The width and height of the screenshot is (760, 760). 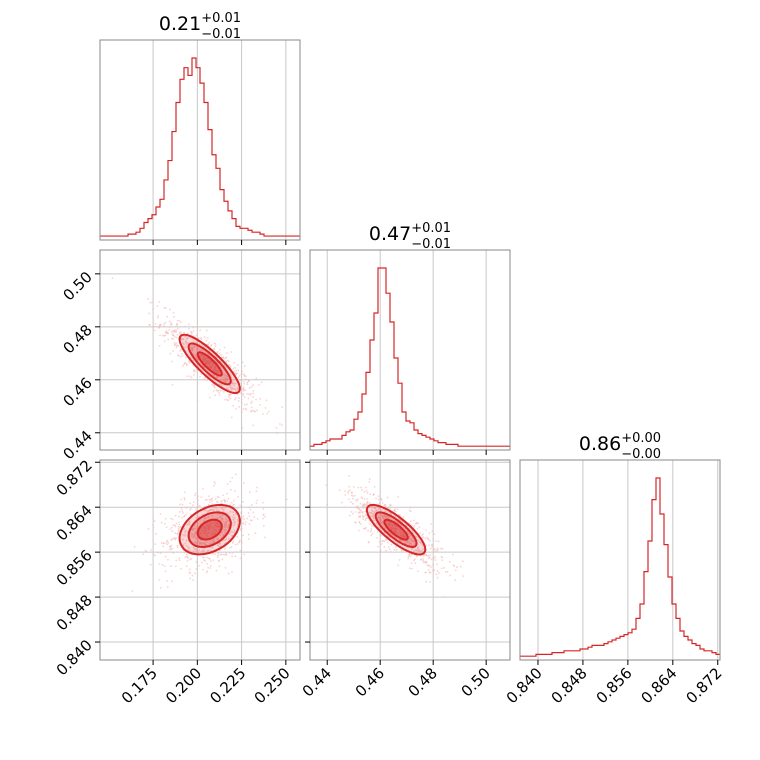 What do you see at coordinates (431, 228) in the screenshot?
I see `hist-title-1-plus: +0.01` at bounding box center [431, 228].